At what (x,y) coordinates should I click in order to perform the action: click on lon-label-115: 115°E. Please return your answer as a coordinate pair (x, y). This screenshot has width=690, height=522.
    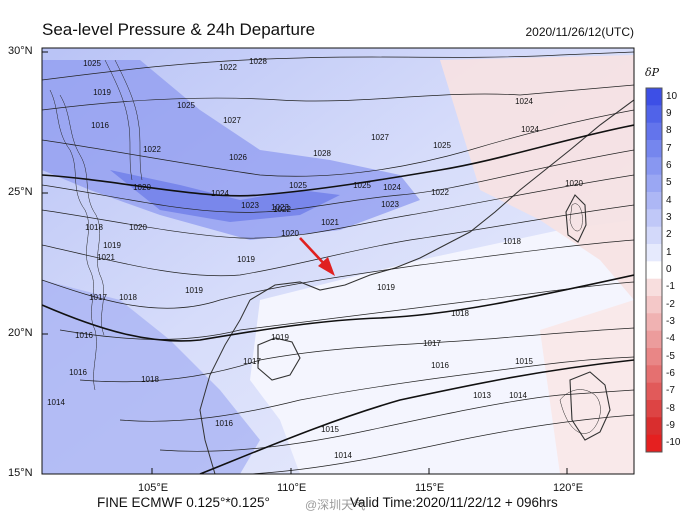
    Looking at the image, I should click on (430, 488).